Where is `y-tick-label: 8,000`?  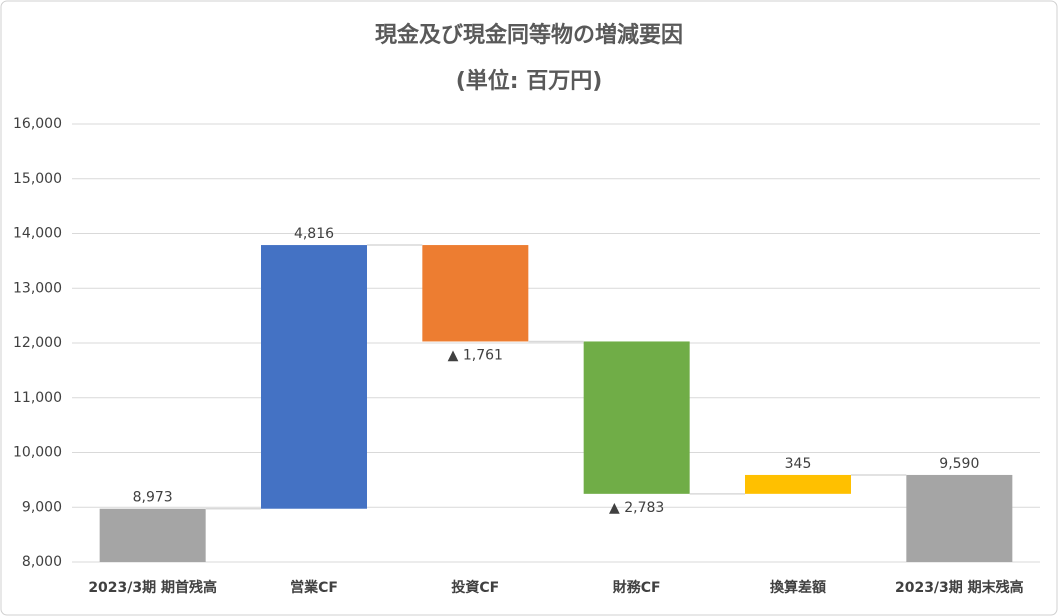
y-tick-label: 8,000 is located at coordinates (42, 562).